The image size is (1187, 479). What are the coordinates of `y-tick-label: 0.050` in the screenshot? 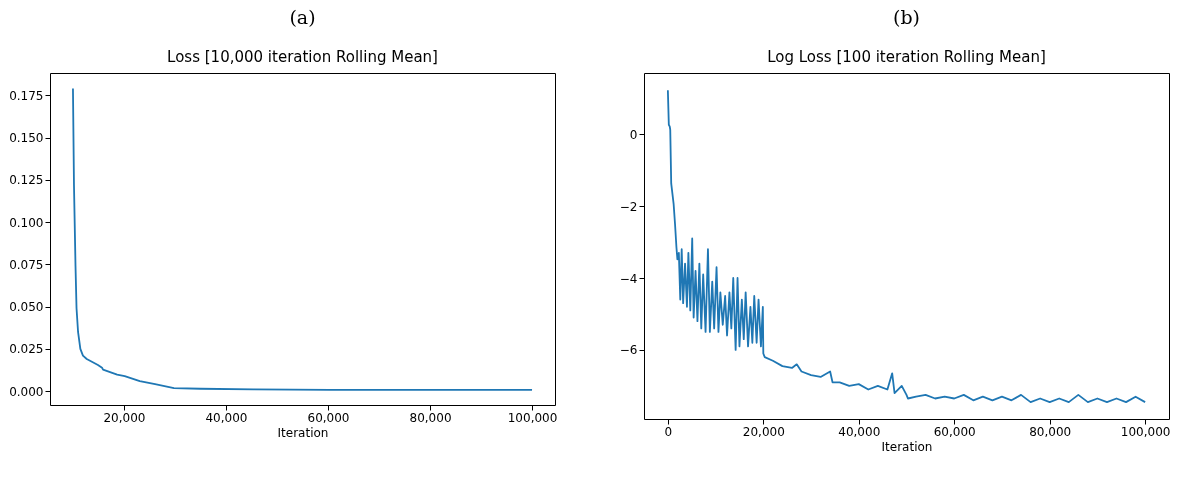 It's located at (26, 307).